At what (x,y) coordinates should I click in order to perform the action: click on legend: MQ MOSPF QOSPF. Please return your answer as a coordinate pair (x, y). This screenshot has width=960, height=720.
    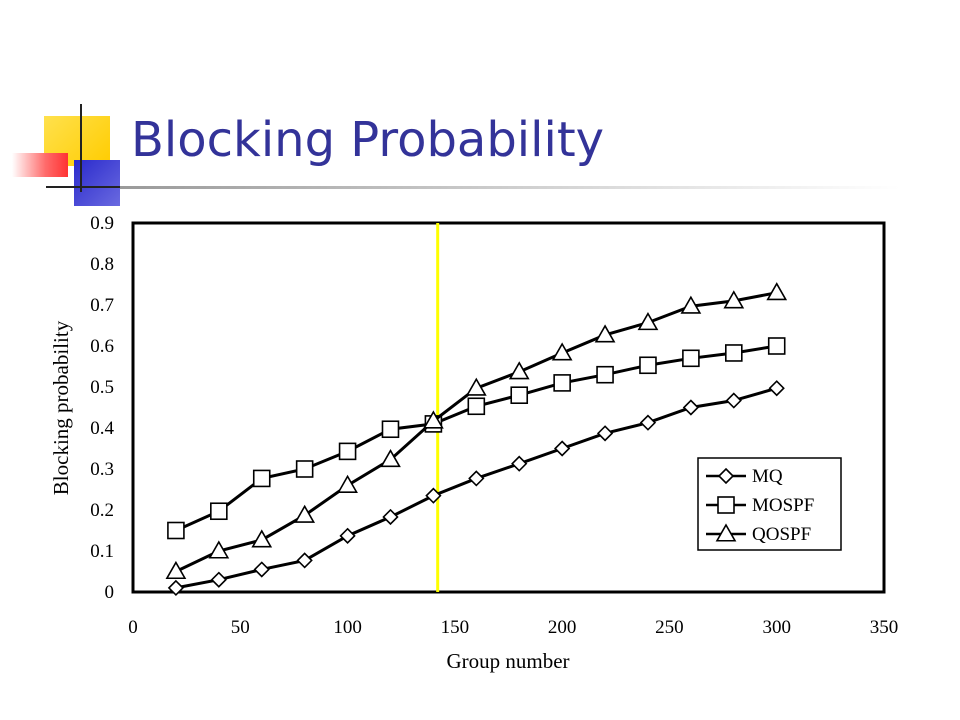
    Looking at the image, I should click on (769, 504).